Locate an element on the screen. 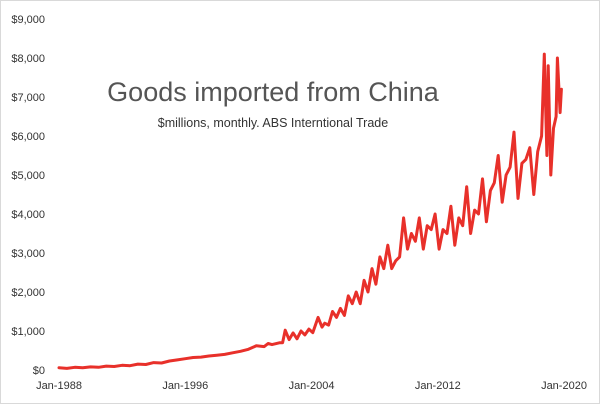  y-tick-label: $2,000 is located at coordinates (28, 293).